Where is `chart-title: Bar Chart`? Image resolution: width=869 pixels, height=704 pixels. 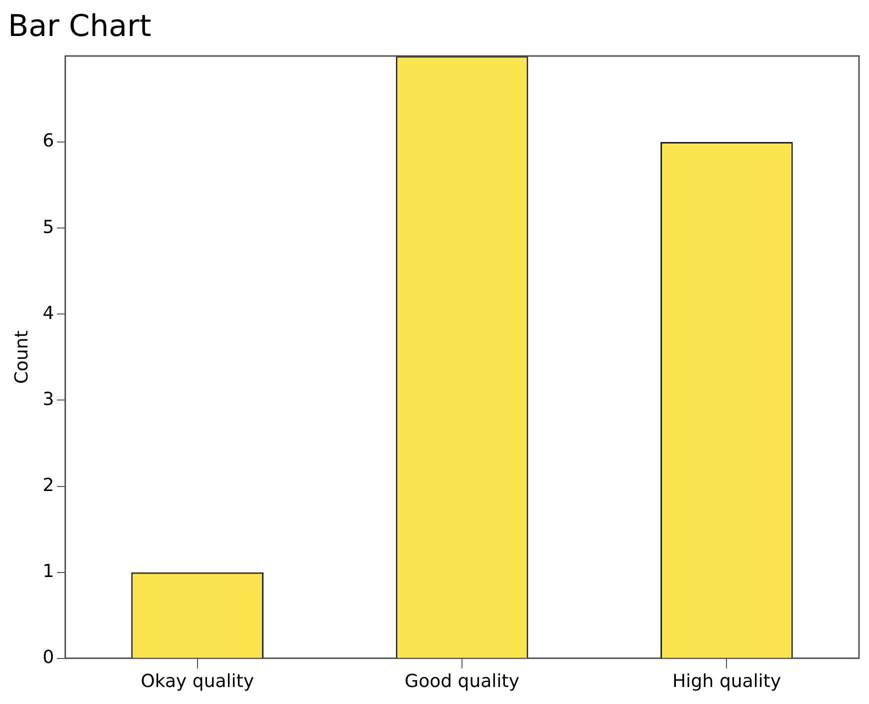 chart-title: Bar Chart is located at coordinates (80, 26).